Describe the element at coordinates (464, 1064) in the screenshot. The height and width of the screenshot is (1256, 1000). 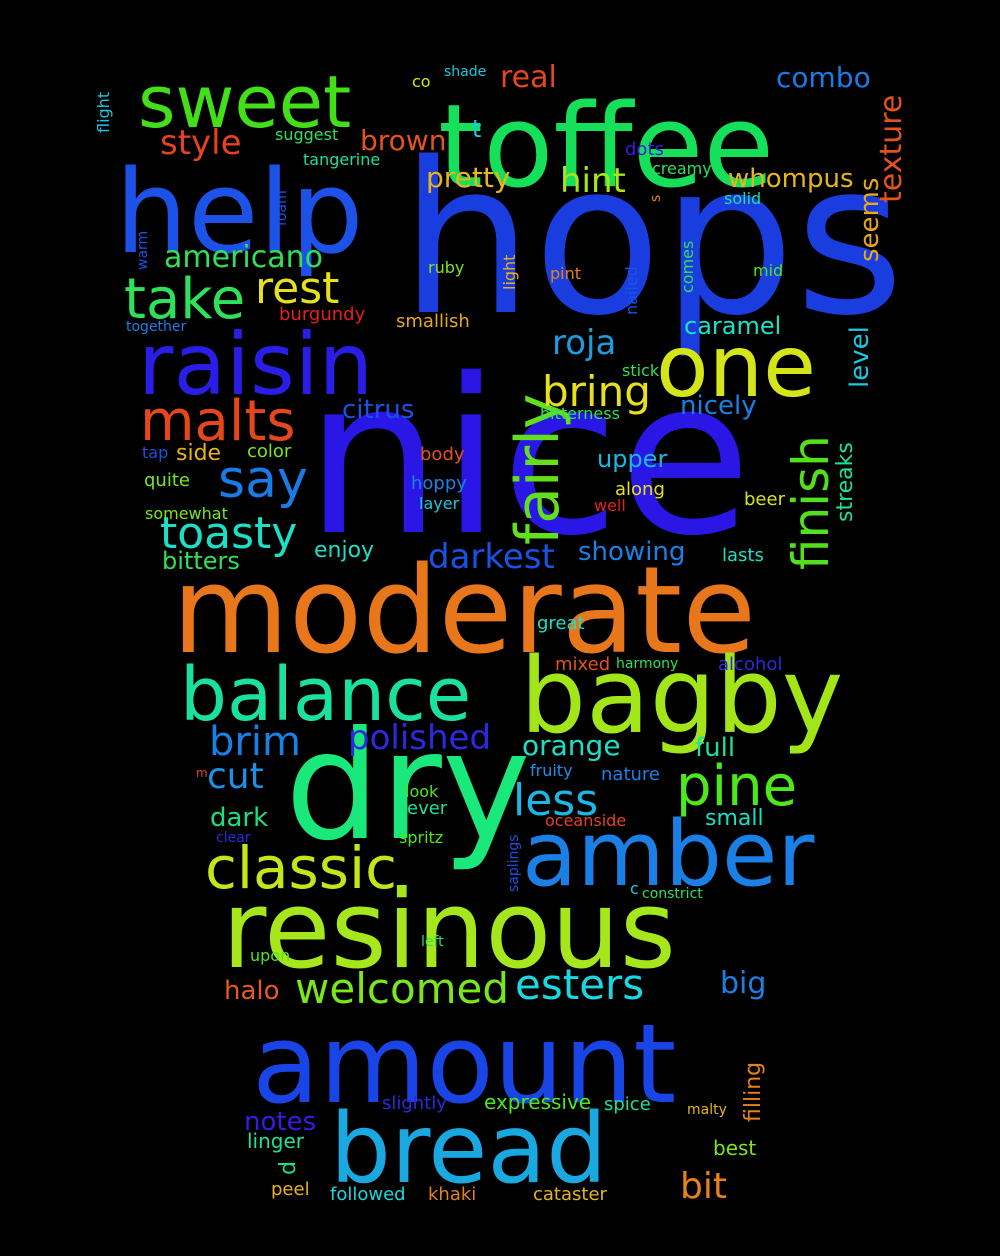
I see `word-amount: amount` at that location.